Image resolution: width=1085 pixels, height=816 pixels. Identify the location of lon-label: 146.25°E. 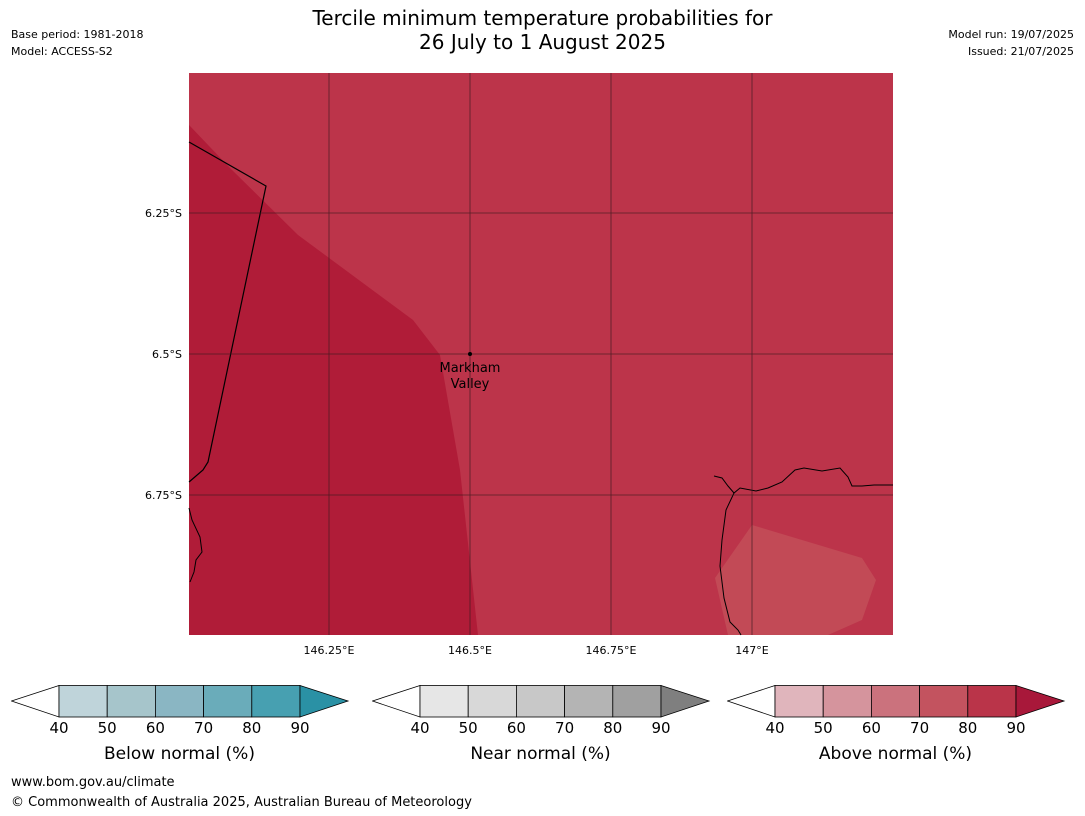
(329, 650).